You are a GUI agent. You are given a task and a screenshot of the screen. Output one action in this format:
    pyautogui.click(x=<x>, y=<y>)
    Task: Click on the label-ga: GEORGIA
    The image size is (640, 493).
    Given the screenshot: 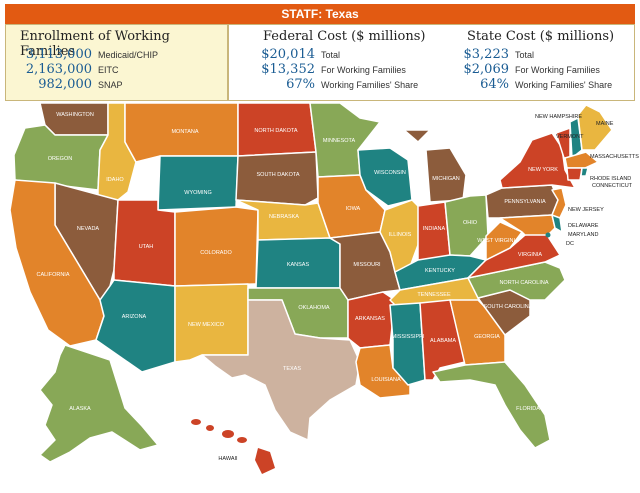 What is the action you would take?
    pyautogui.click(x=487, y=337)
    